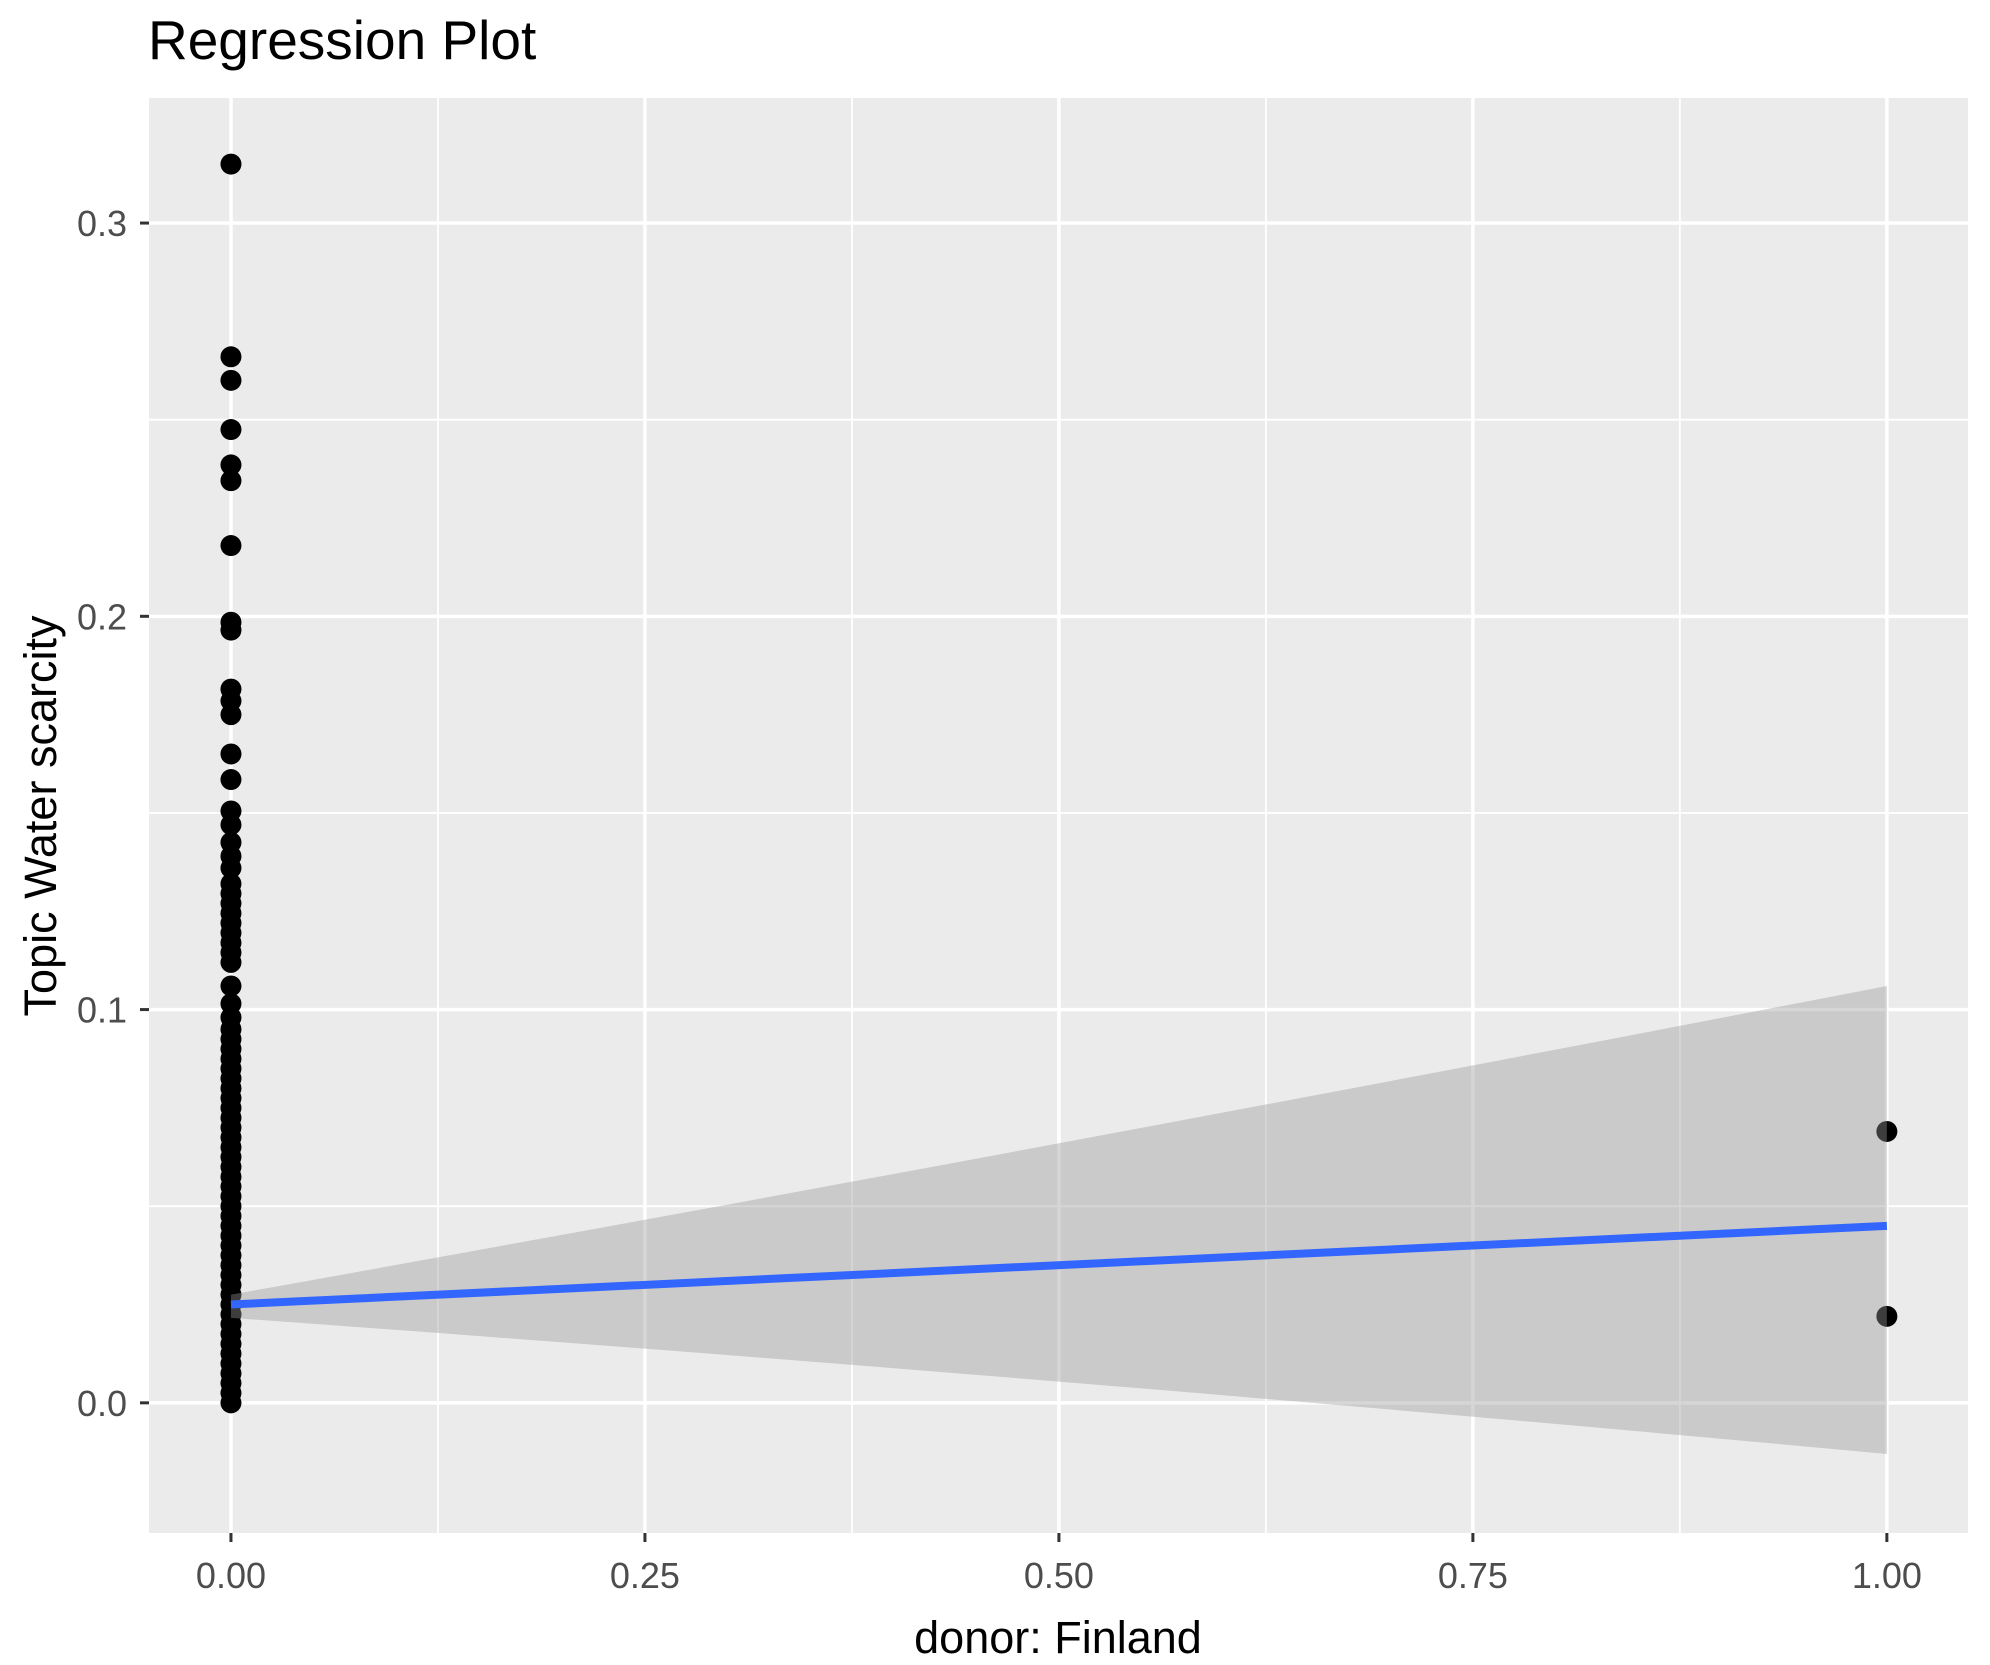 This screenshot has width=1990, height=1665. I want to click on y-tick-label: 0.1, so click(102, 1010).